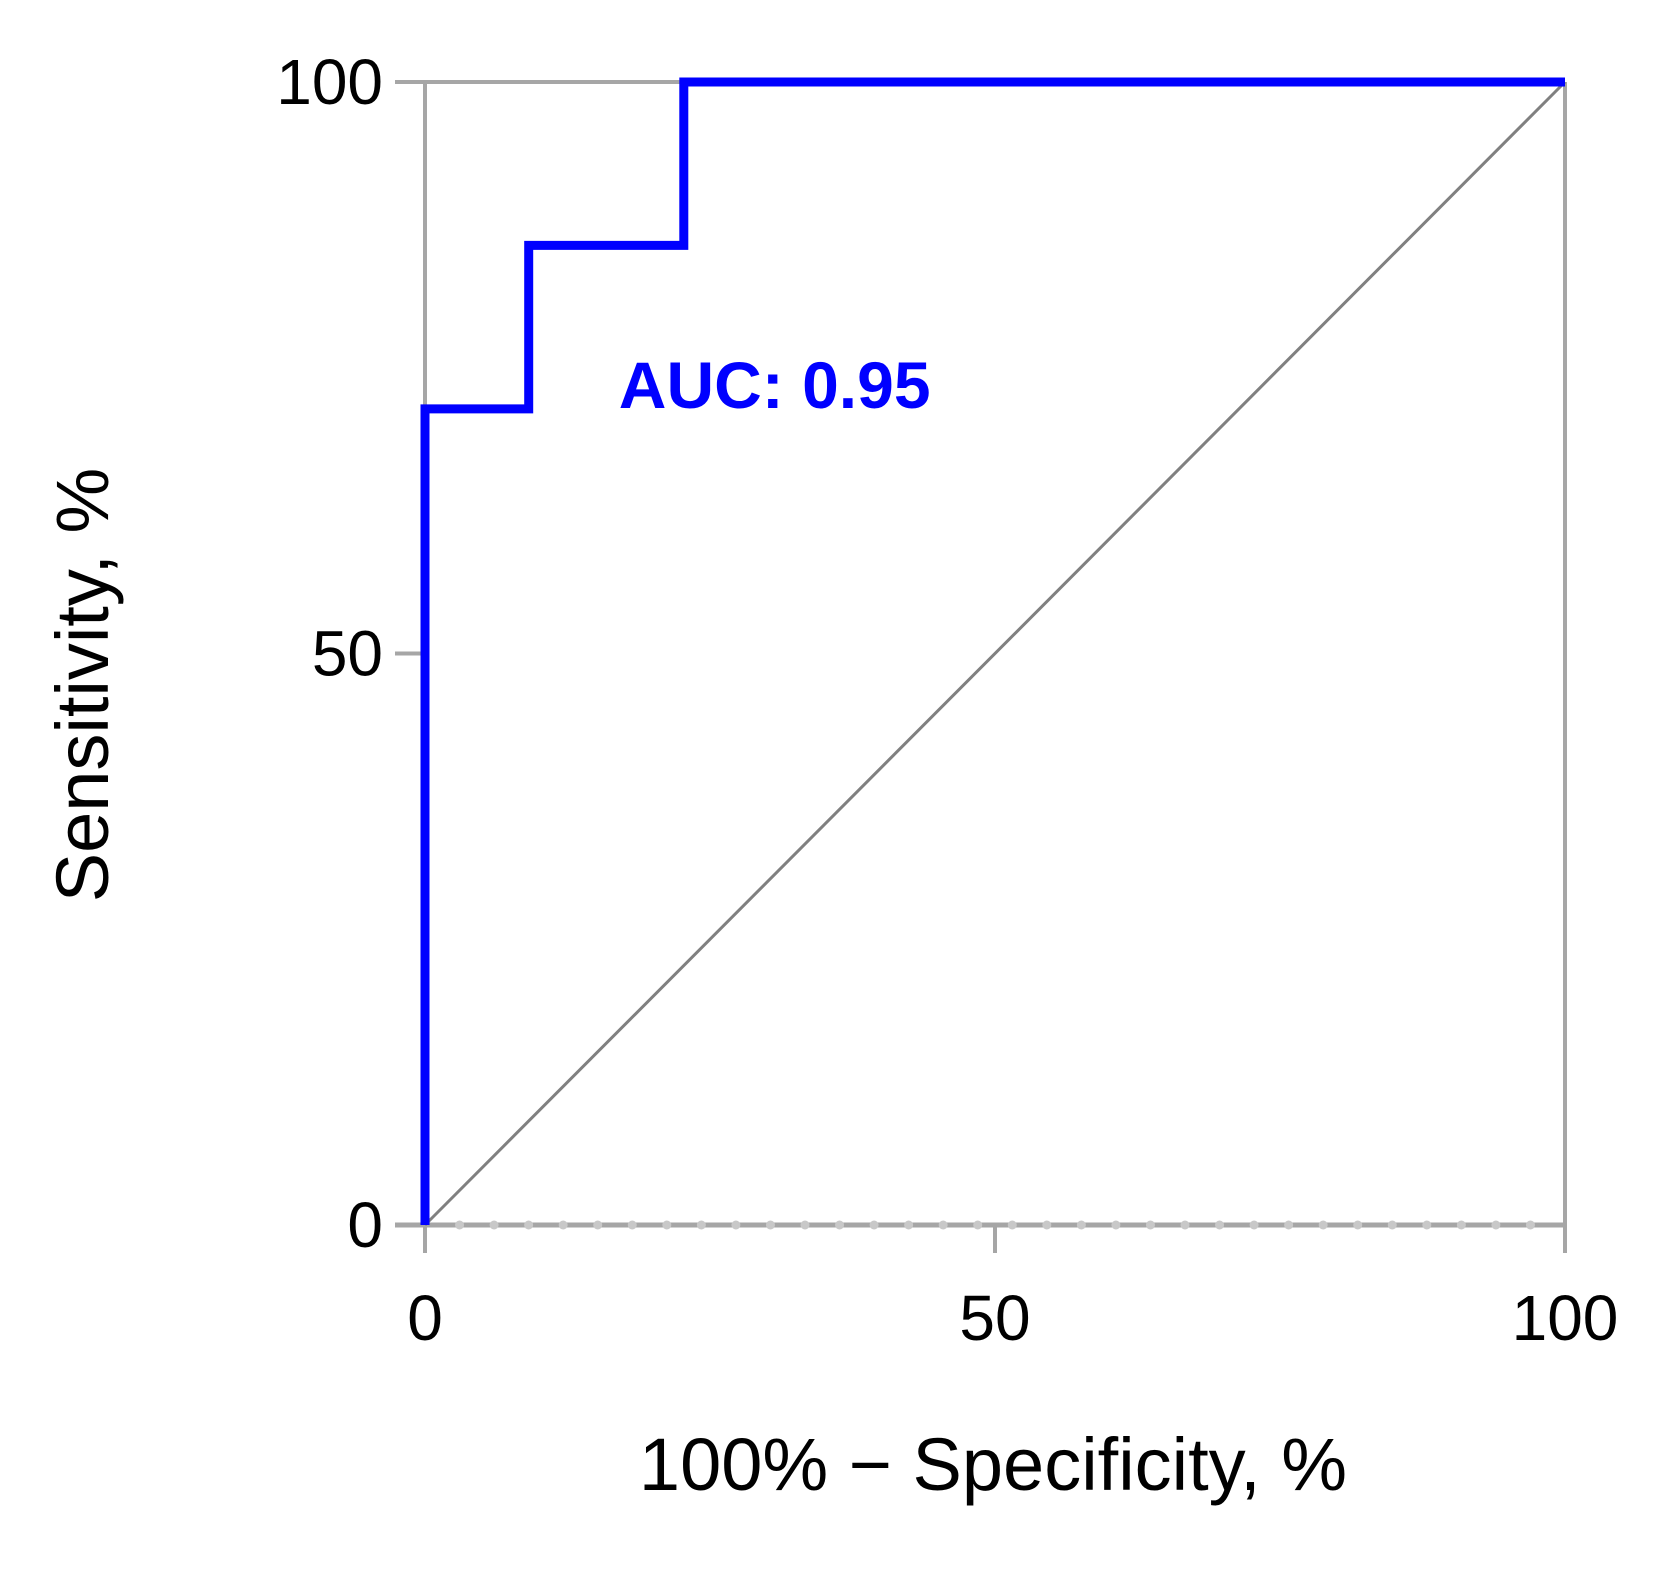  I want to click on y-axis: 0 50 100, so click(350, 653).